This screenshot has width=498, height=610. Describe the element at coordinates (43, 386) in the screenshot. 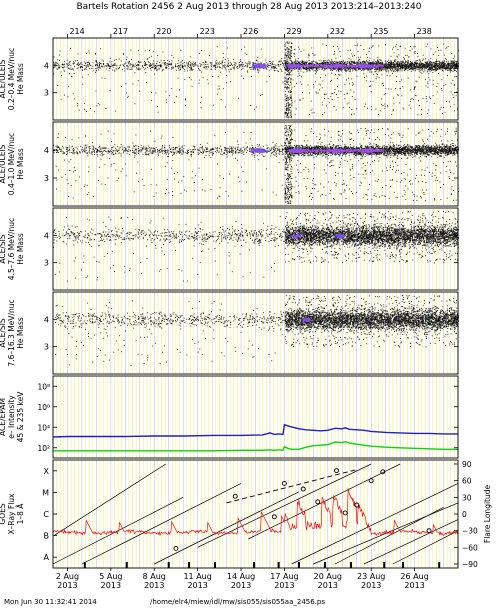

I see `y-tick-label: 10⁸` at that location.